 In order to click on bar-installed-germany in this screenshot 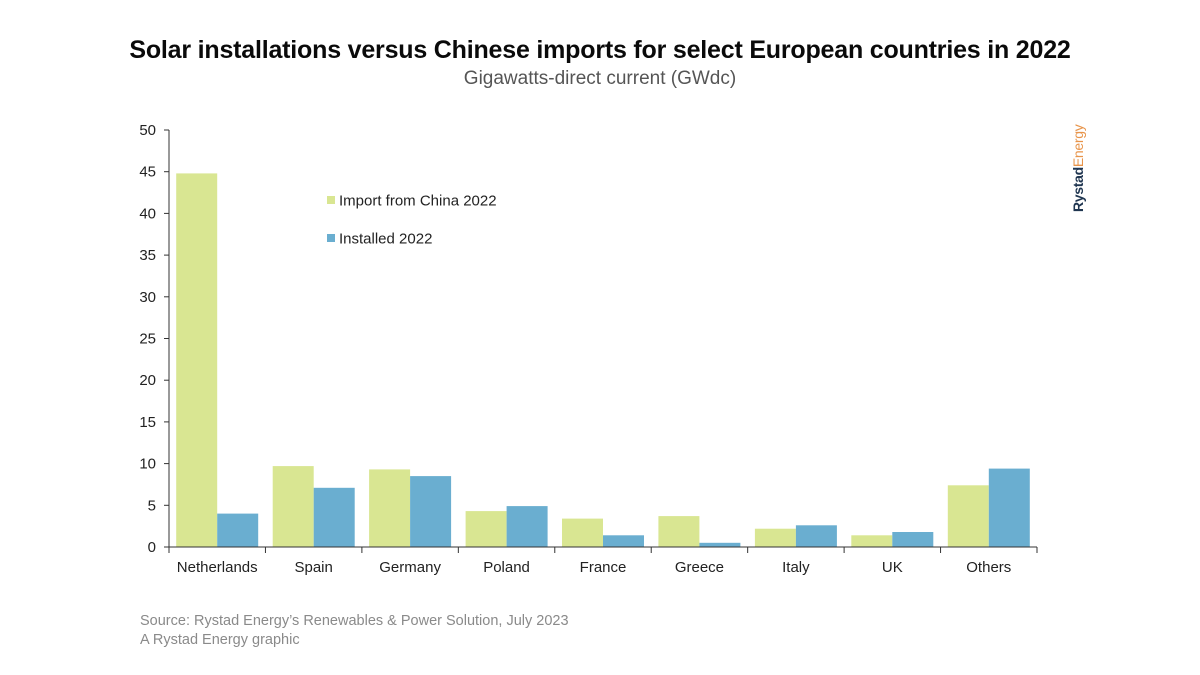, I will do `click(431, 511)`.